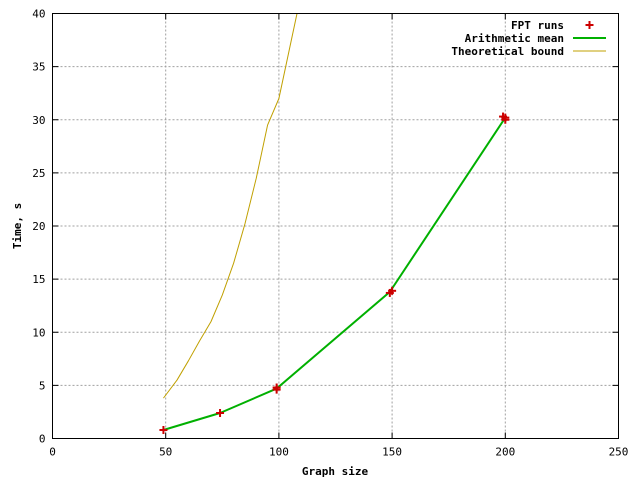  Describe the element at coordinates (52, 452) in the screenshot. I see `x-tick-label: 0` at that location.